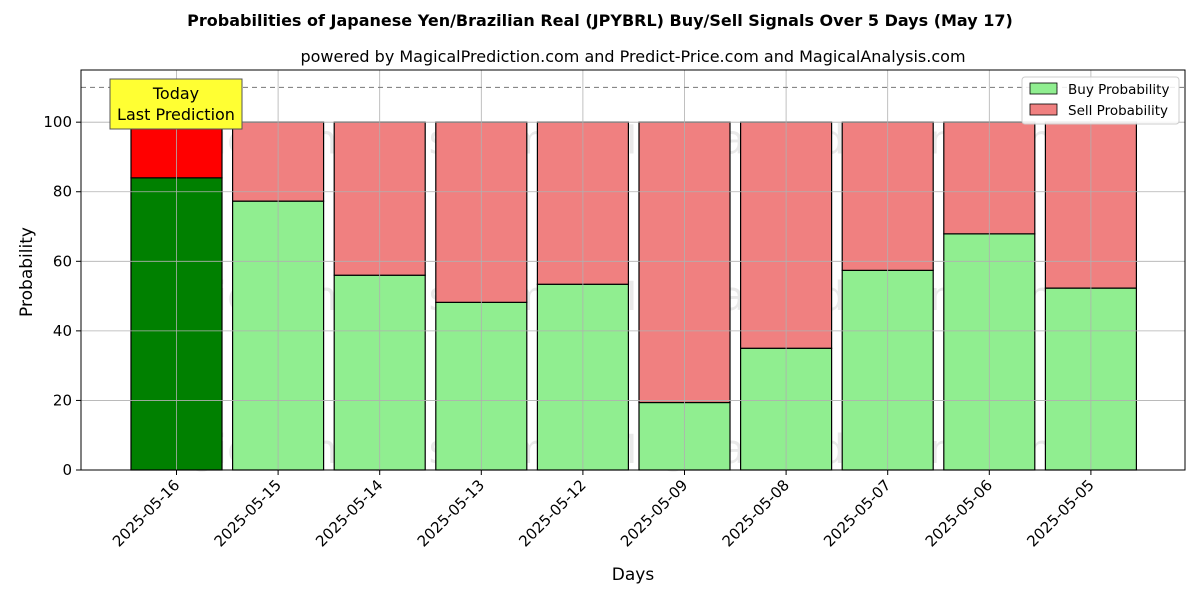 The height and width of the screenshot is (600, 1200). What do you see at coordinates (1043, 109) in the screenshot?
I see `legend-swatch-sell` at bounding box center [1043, 109].